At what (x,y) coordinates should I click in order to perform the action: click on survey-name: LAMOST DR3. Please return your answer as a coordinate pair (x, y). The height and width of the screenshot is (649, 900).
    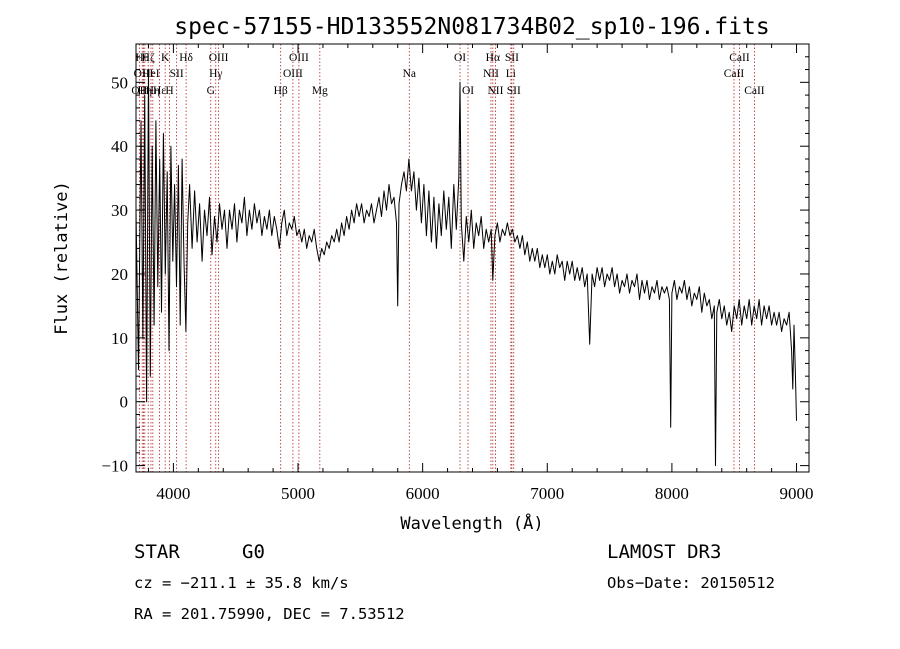
    Looking at the image, I should click on (664, 552).